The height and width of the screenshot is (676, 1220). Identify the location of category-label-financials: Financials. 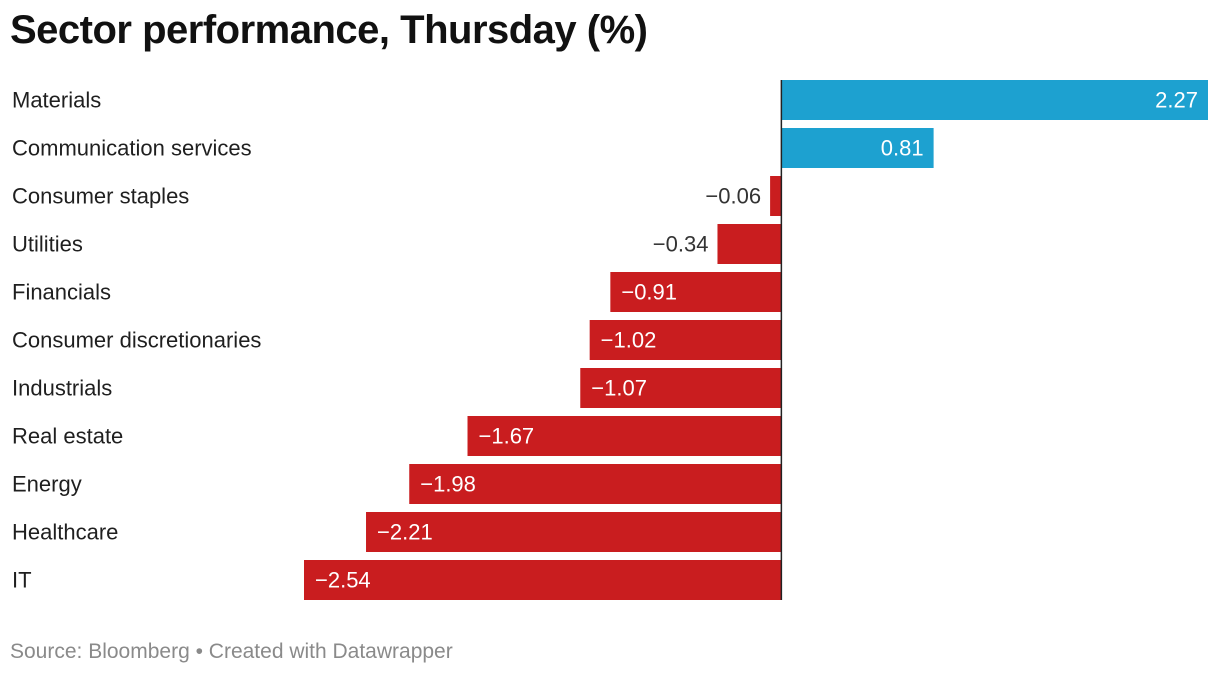
(61, 292).